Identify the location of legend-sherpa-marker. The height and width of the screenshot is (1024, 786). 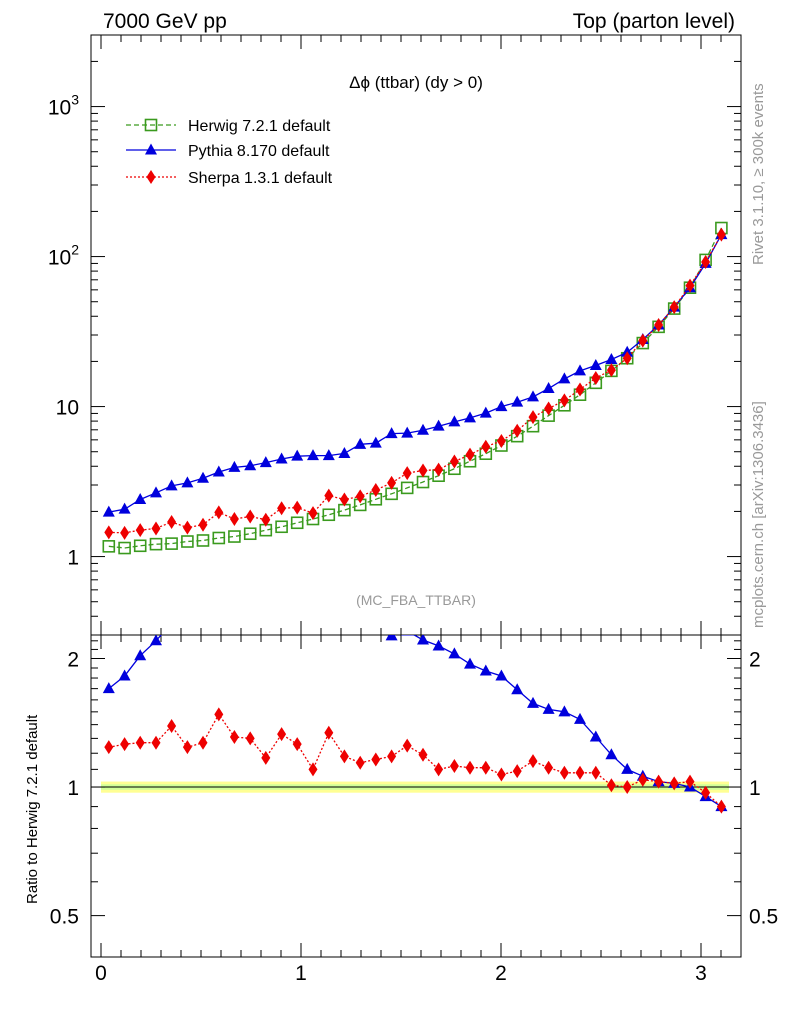
(151, 177).